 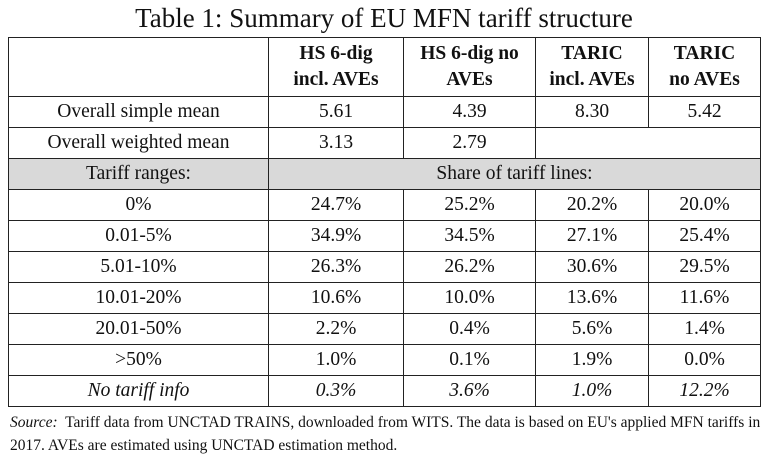 What do you see at coordinates (469, 205) in the screenshot?
I see `cell: 25.2%` at bounding box center [469, 205].